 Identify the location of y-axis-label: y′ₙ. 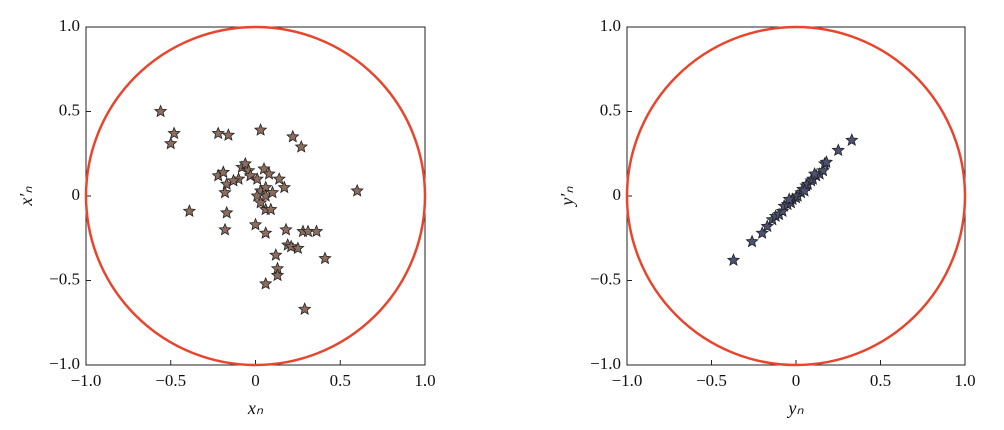
(567, 197).